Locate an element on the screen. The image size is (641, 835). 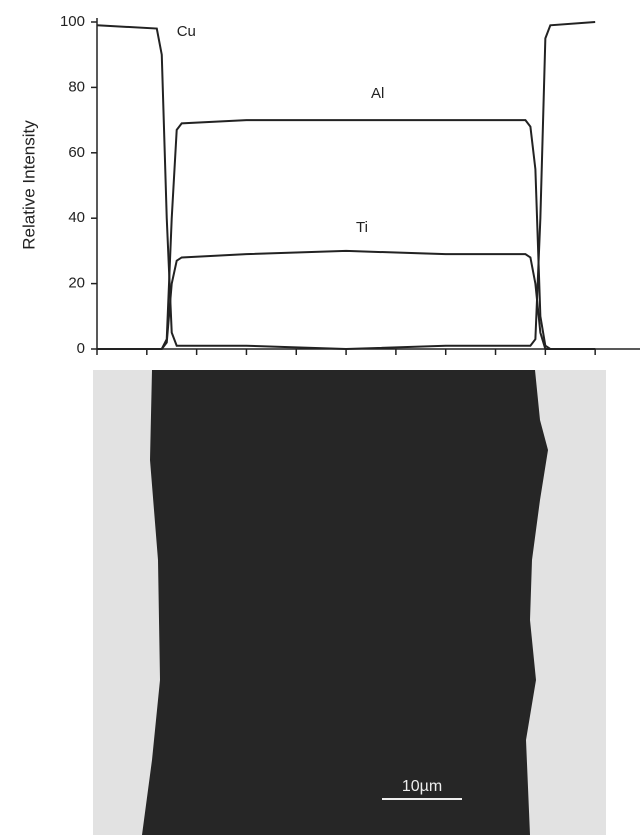
y-tick-label: 80 is located at coordinates (76, 86).